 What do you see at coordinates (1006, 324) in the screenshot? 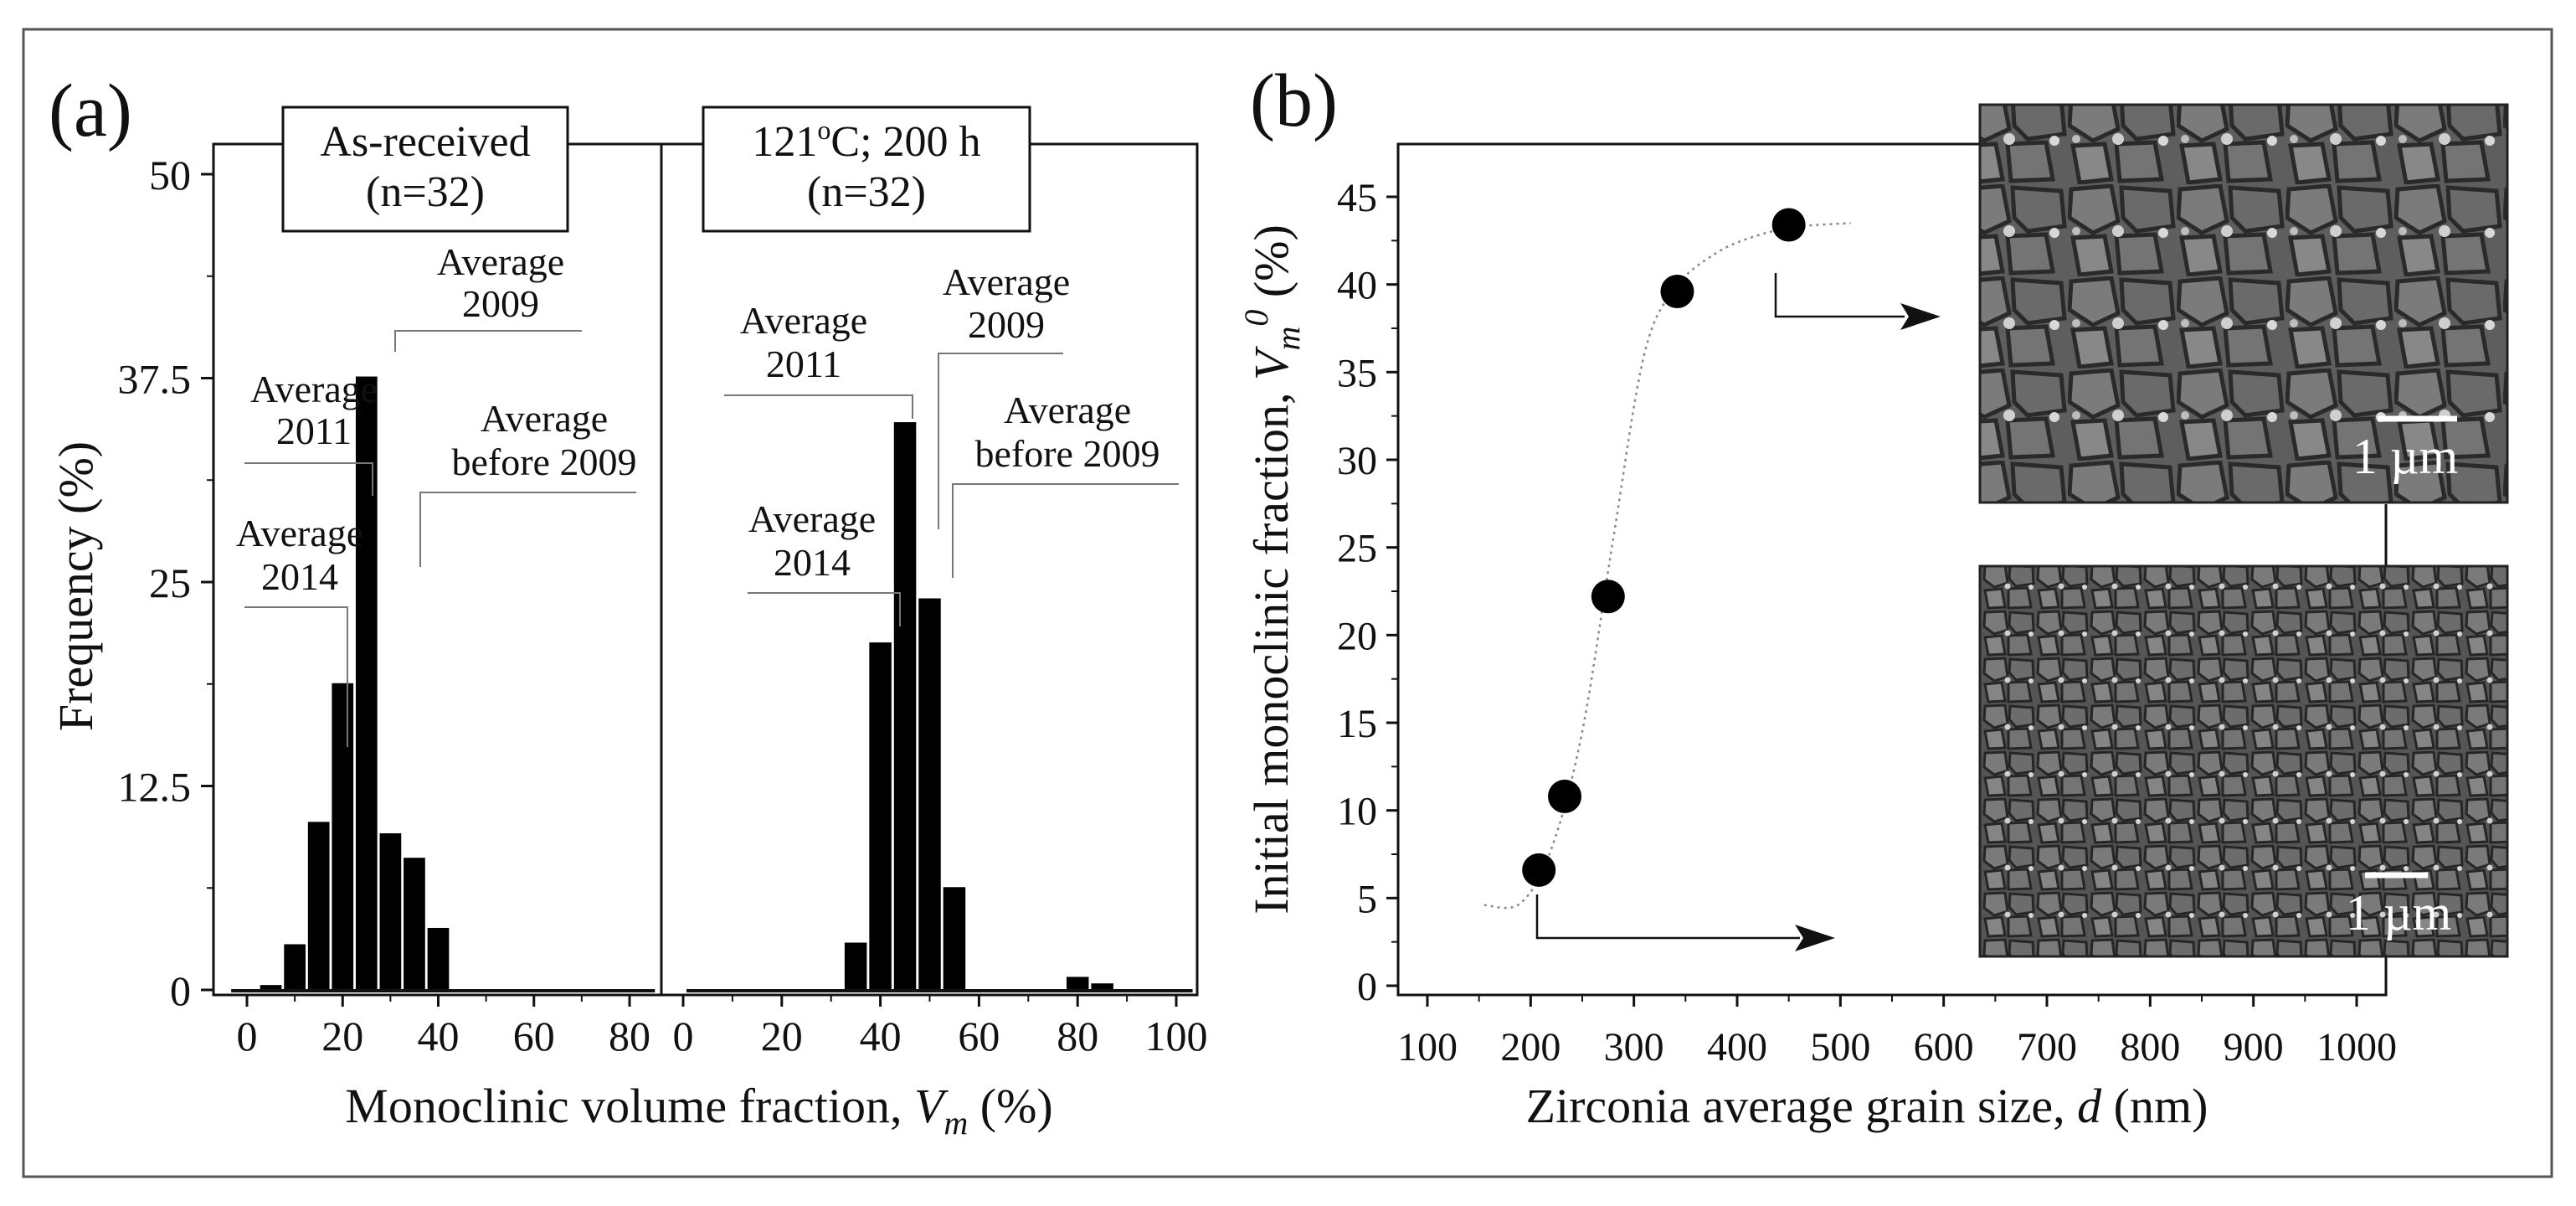
I see `annot-right-2009-l2: 2009` at bounding box center [1006, 324].